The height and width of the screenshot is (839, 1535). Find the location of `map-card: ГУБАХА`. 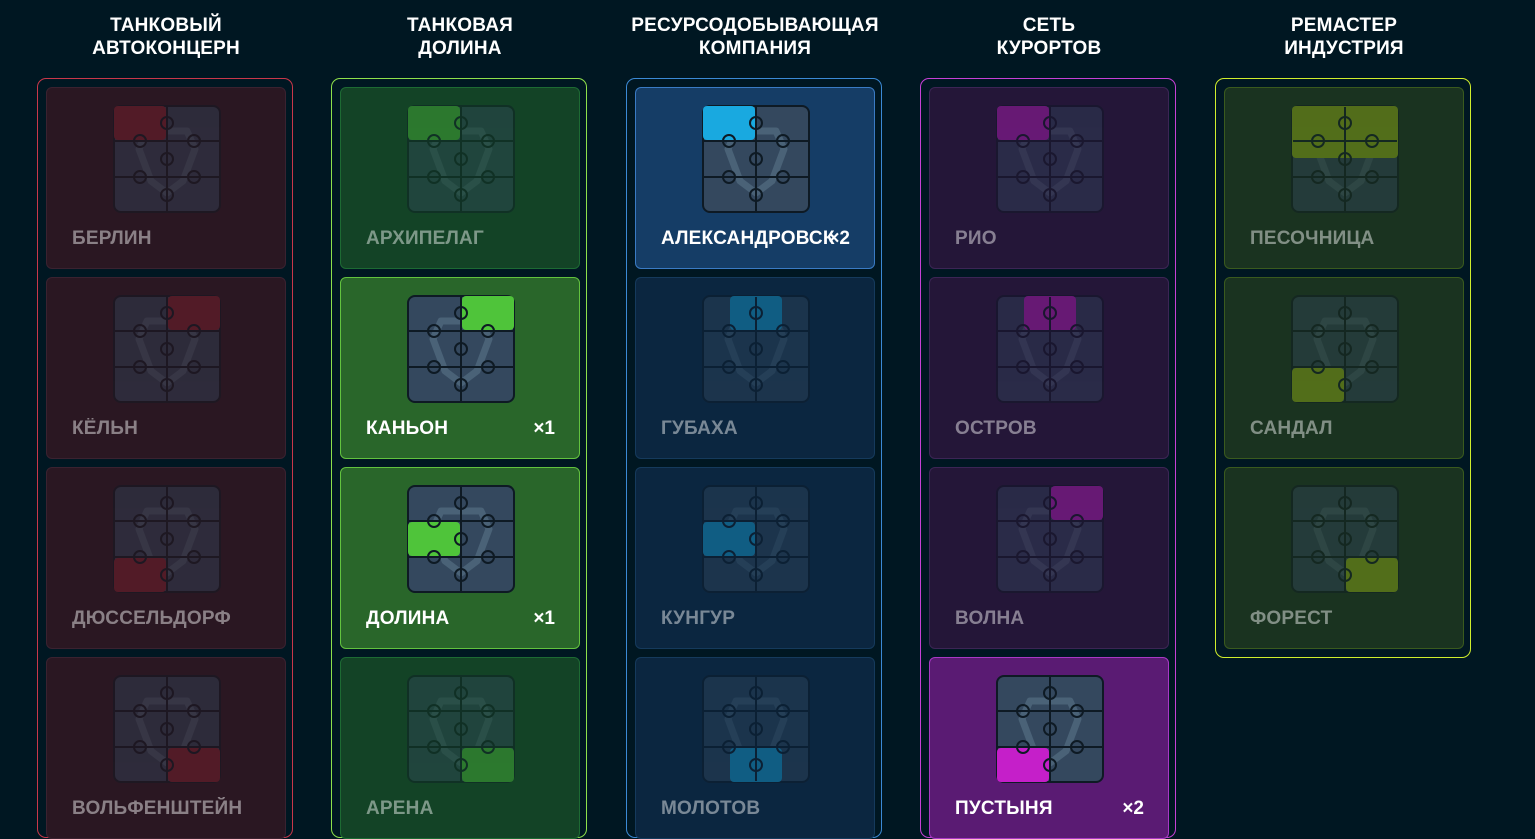

map-card: ГУБАХА is located at coordinates (755, 368).